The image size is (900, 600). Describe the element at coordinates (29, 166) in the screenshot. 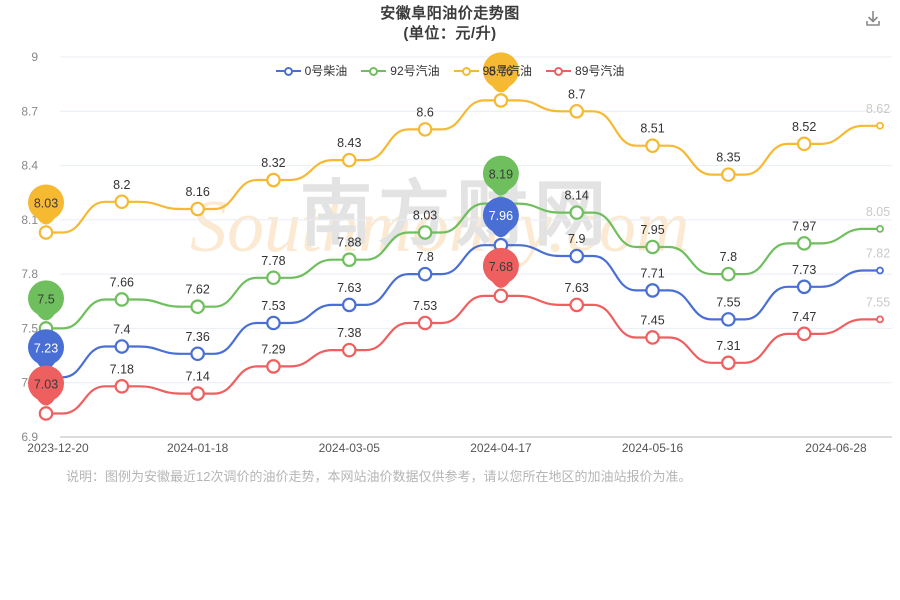

I see `y-axis-tick-label: 8.4` at that location.